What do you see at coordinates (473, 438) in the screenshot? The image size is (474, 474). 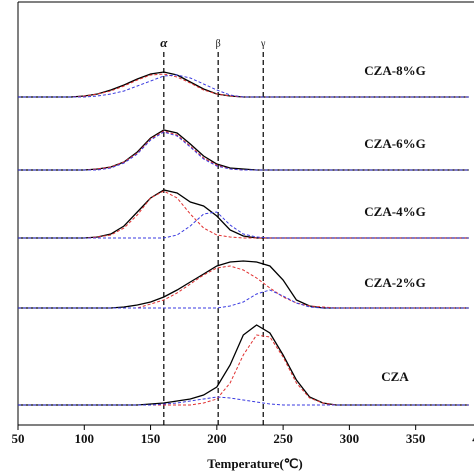 I see `x-tick-label: 400` at bounding box center [473, 438].